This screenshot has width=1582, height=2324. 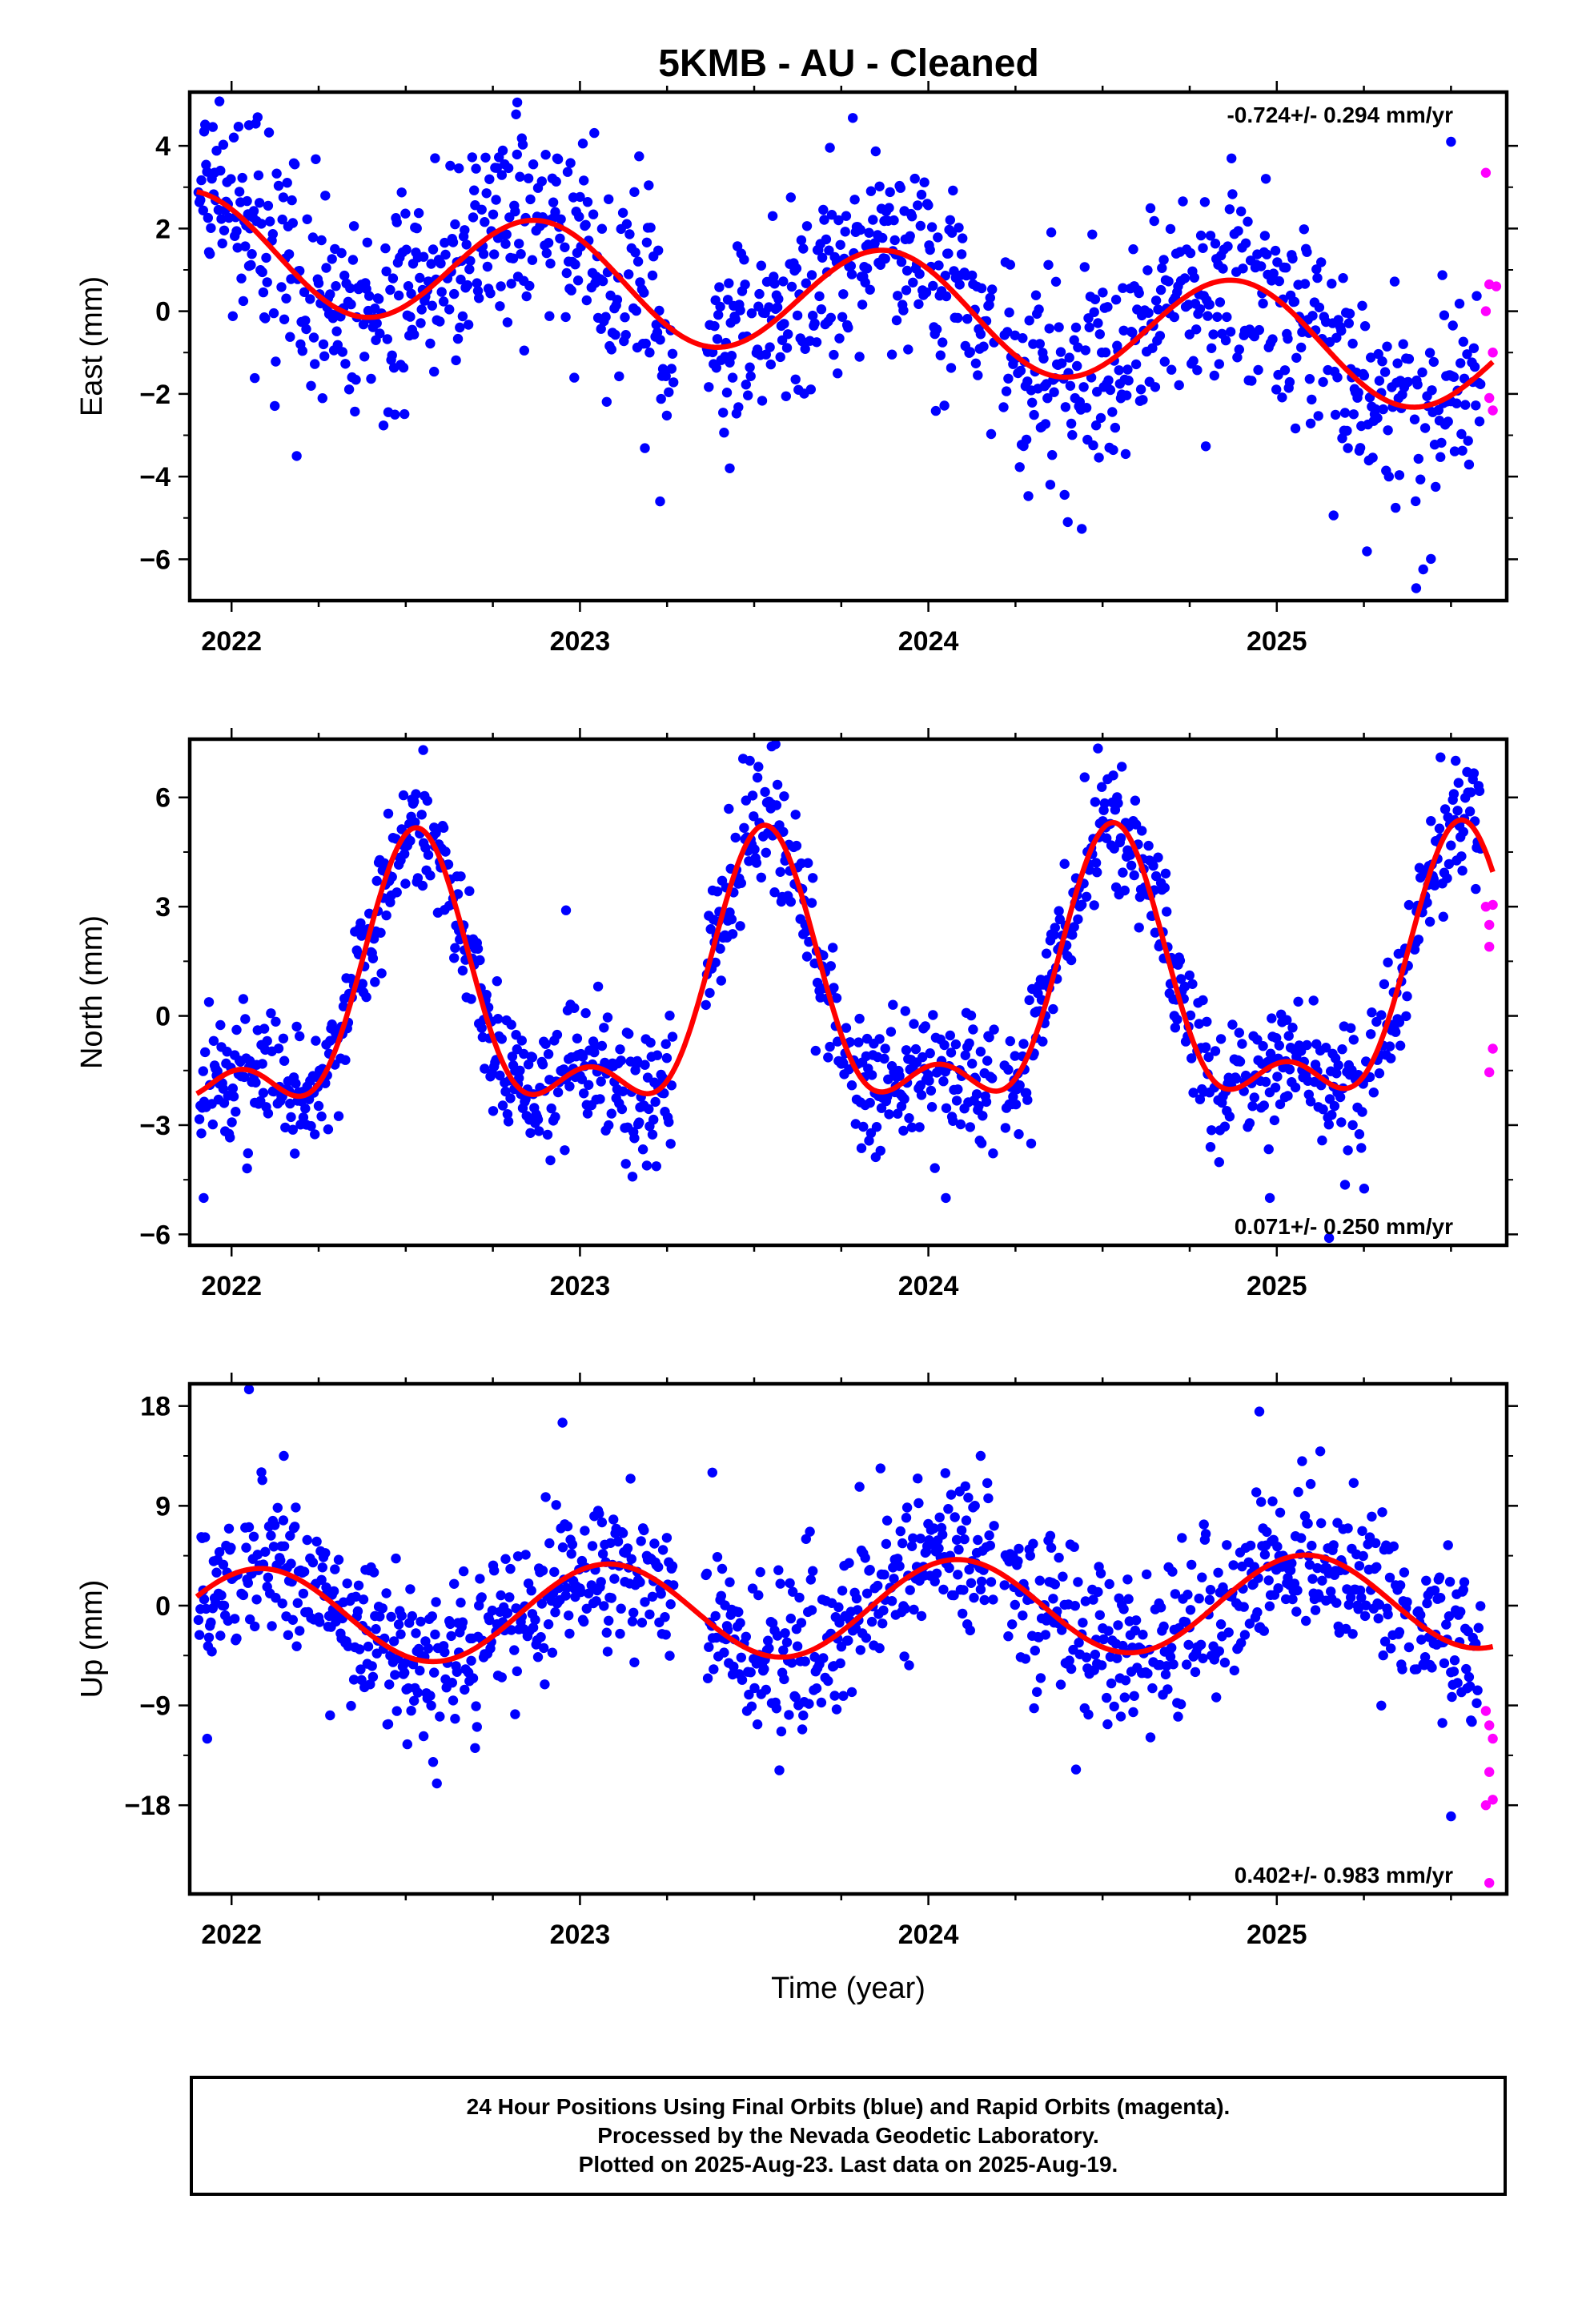 What do you see at coordinates (155, 1707) in the screenshot?
I see `y-tick-label: −9` at bounding box center [155, 1707].